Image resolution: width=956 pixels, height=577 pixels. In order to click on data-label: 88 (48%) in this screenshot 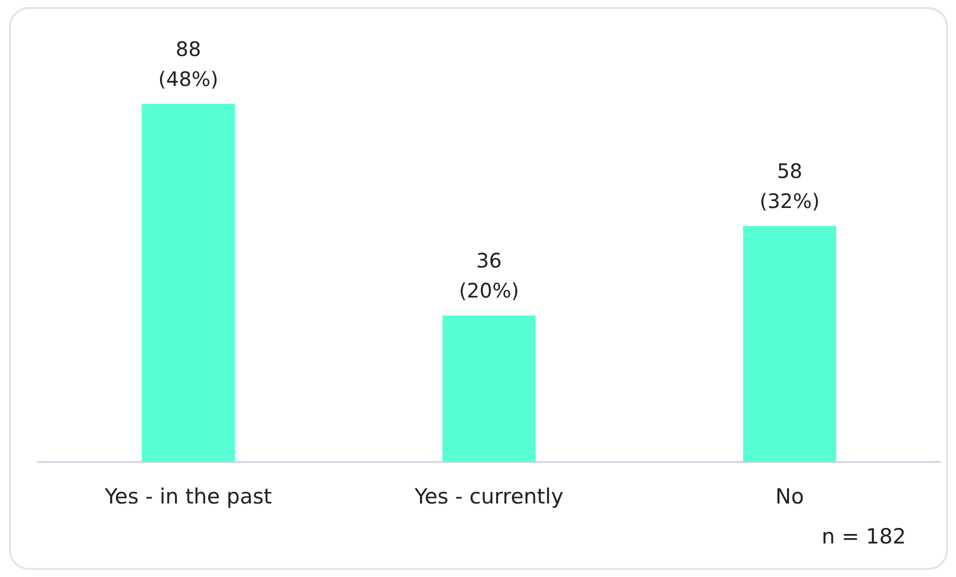, I will do `click(188, 63)`.